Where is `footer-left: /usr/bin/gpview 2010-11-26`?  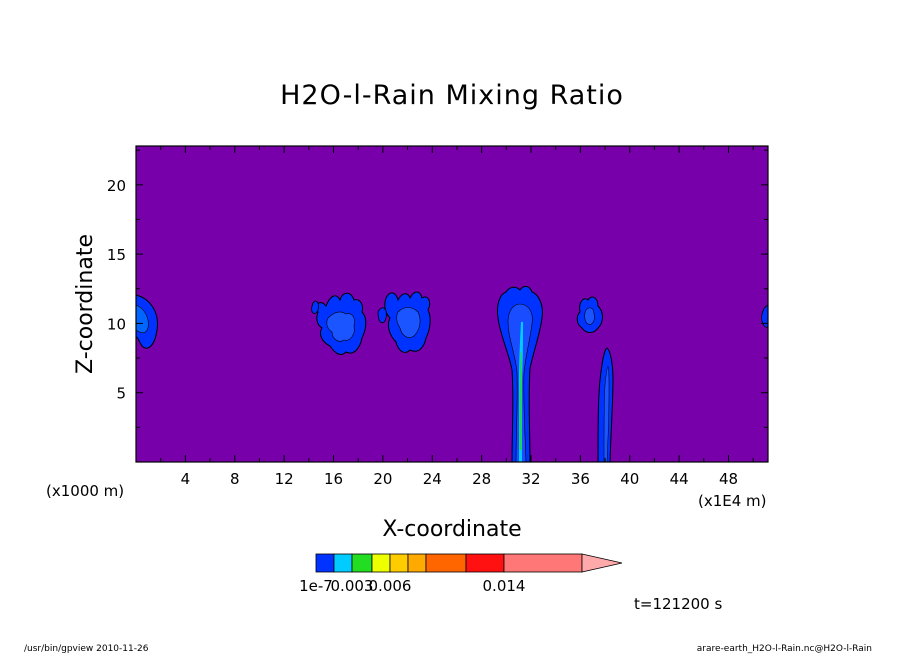 footer-left: /usr/bin/gpview 2010-11-26 is located at coordinates (86, 649).